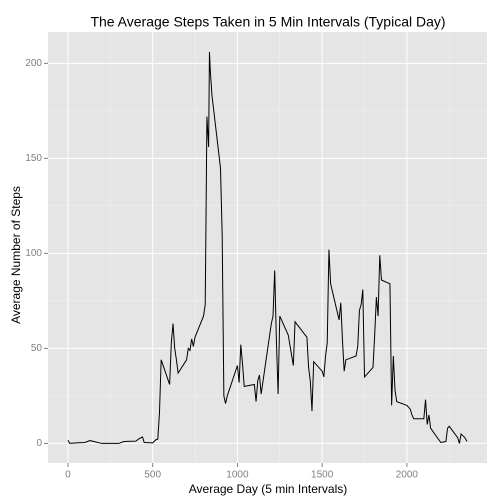 This screenshot has height=504, width=504. I want to click on y-axis-label: Average Number of Steps, so click(16, 255).